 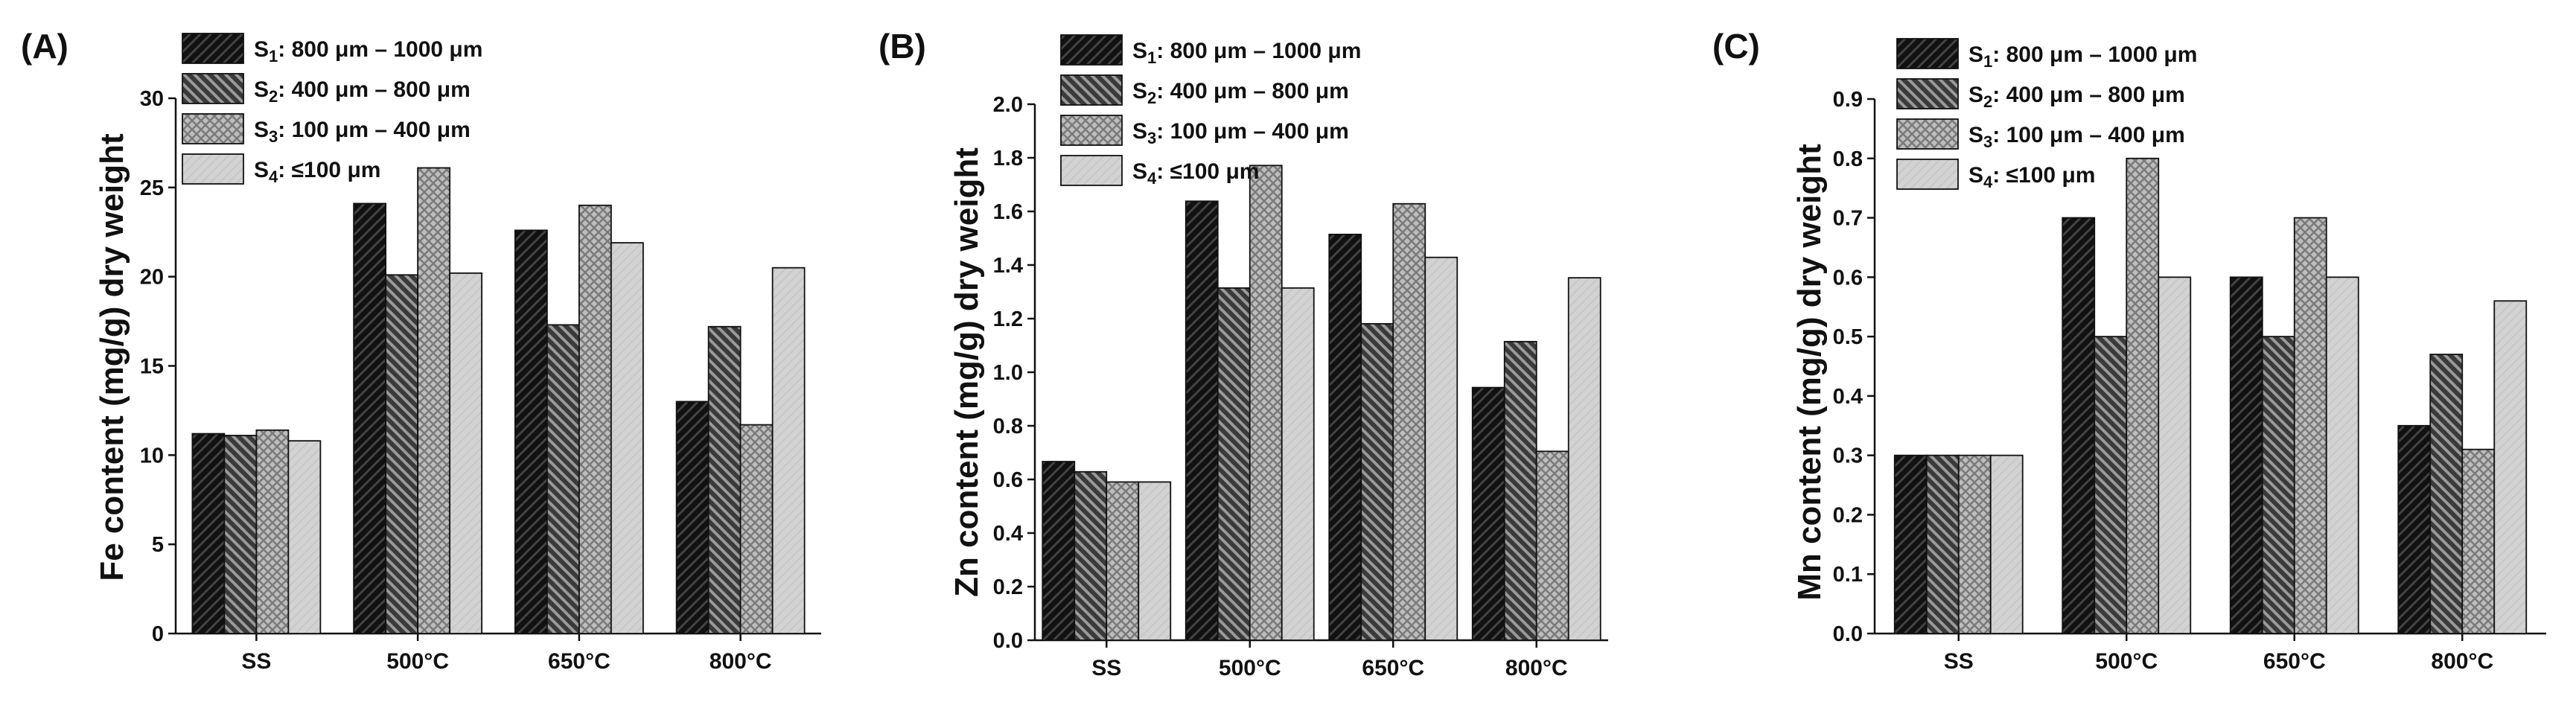 What do you see at coordinates (579, 662) in the screenshot?
I see `x-category-label-a: 650°C` at bounding box center [579, 662].